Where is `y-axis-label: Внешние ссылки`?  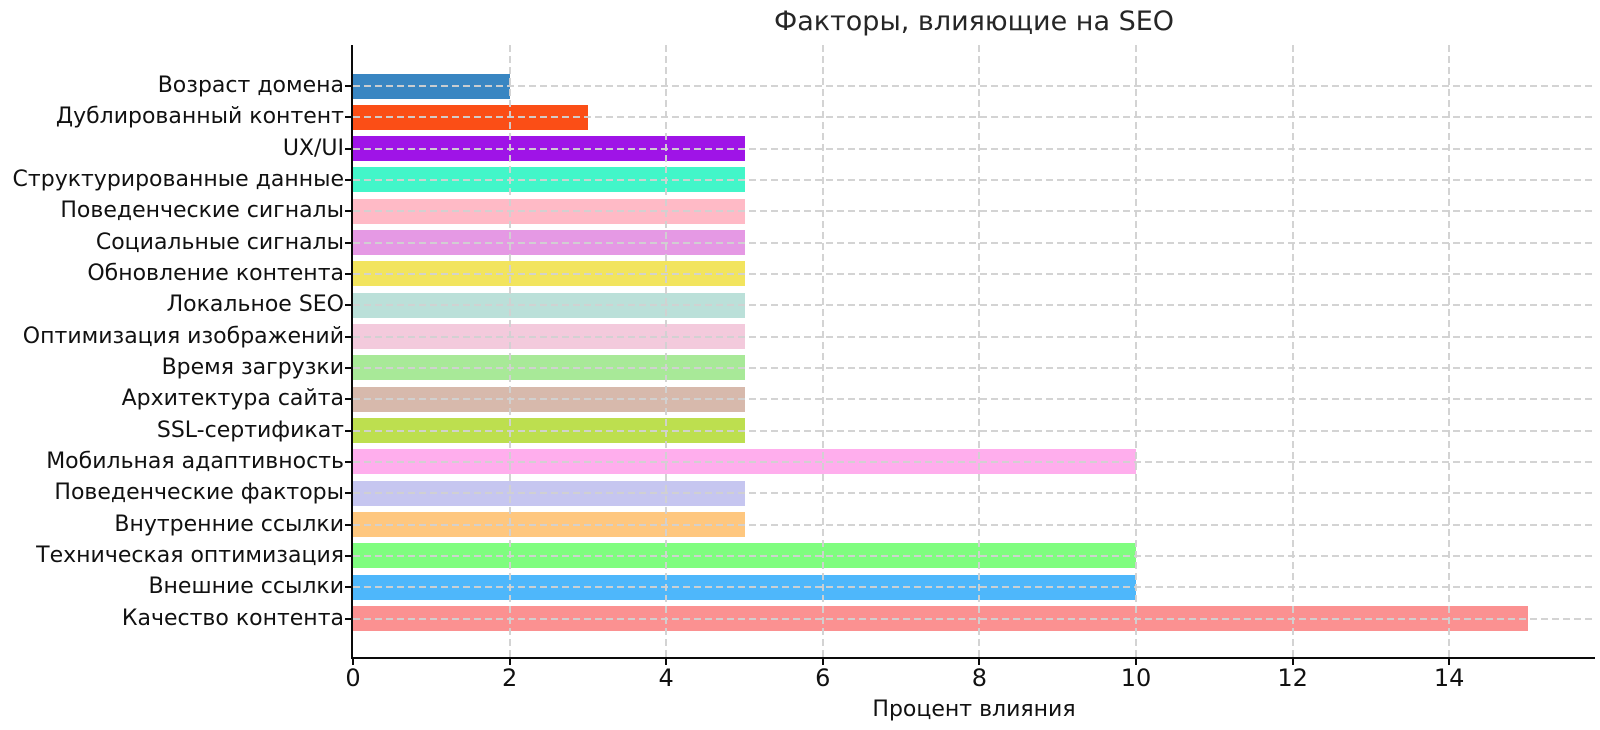
y-axis-label: Внешние ссылки is located at coordinates (246, 587).